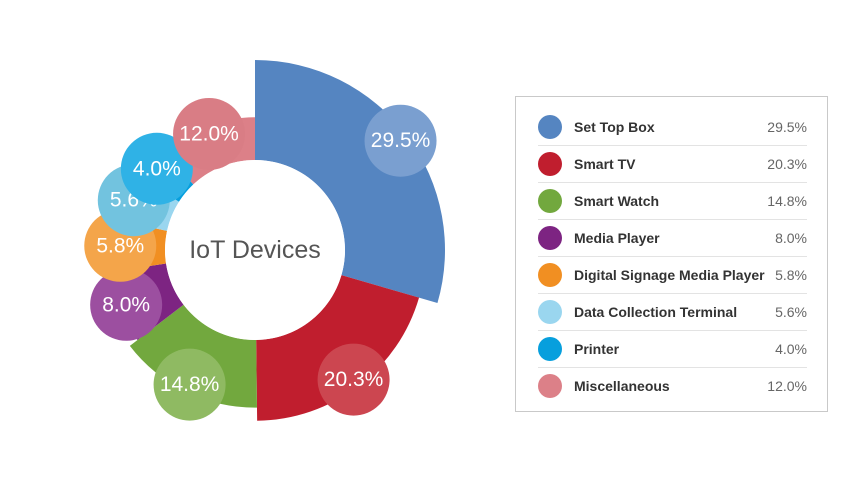  Describe the element at coordinates (791, 349) in the screenshot. I see `legend-value: 4.0%` at that location.